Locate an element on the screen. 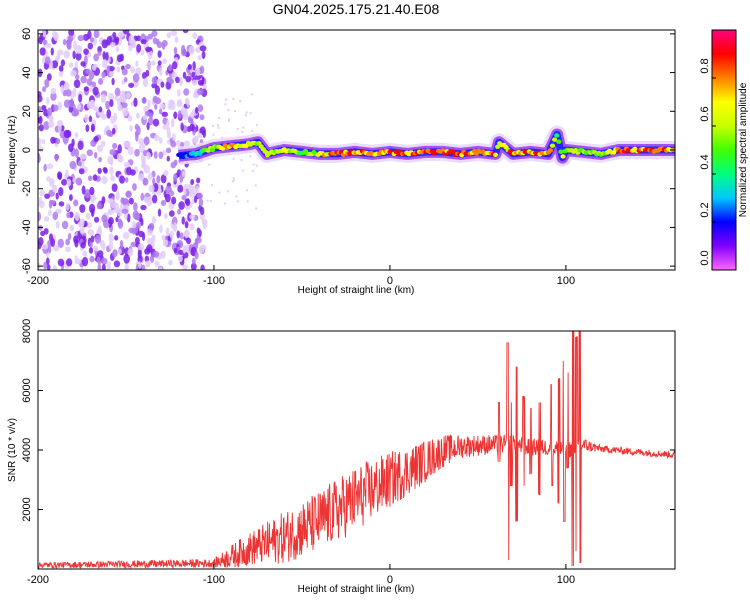 Image resolution: width=750 pixels, height=600 pixels. colorbar-tick-label: 0.4 is located at coordinates (705, 161).